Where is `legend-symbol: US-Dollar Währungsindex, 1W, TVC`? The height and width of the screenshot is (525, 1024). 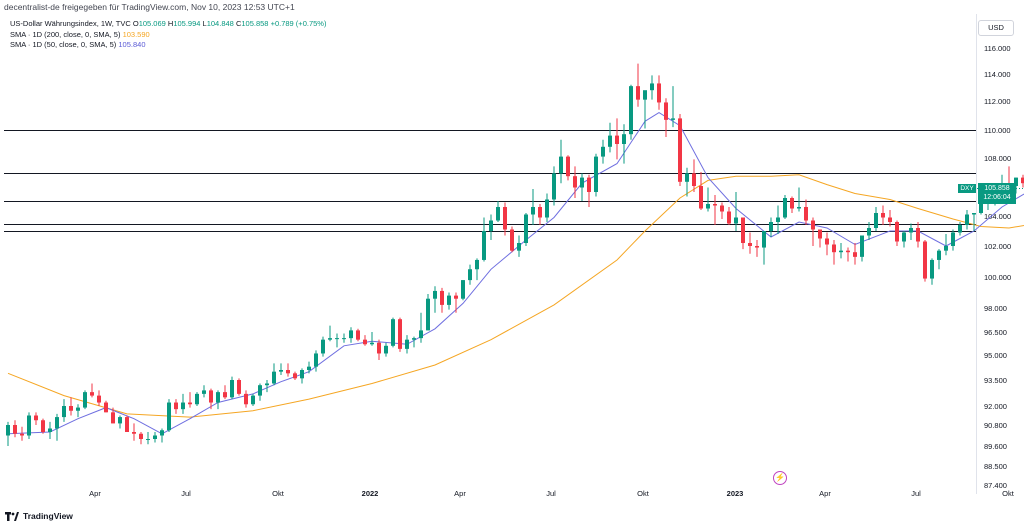 legend-symbol: US-Dollar Währungsindex, 1W, TVC is located at coordinates (70, 23).